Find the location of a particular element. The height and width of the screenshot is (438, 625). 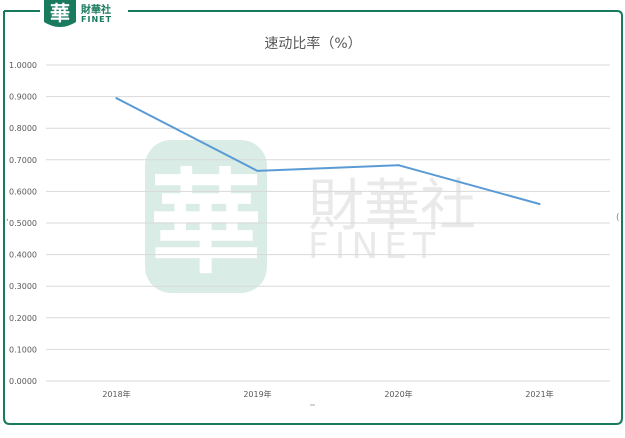

y-tick-label: 0.0000 is located at coordinates (23, 381).